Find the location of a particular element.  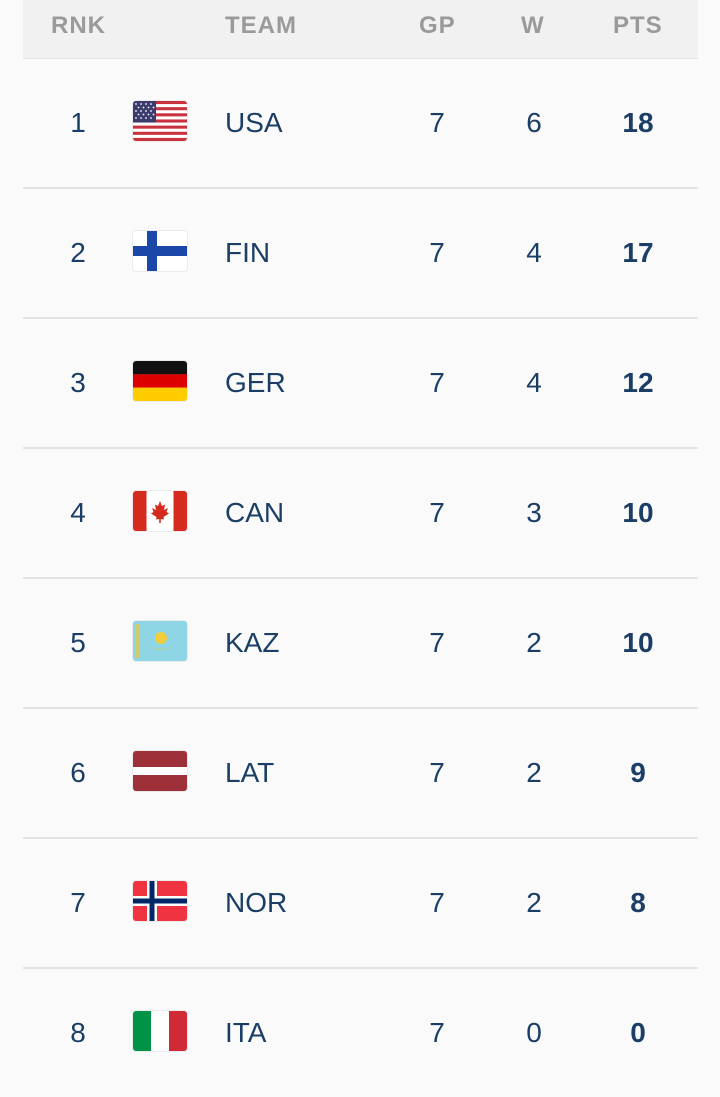

norway-flag-icon is located at coordinates (163, 903).